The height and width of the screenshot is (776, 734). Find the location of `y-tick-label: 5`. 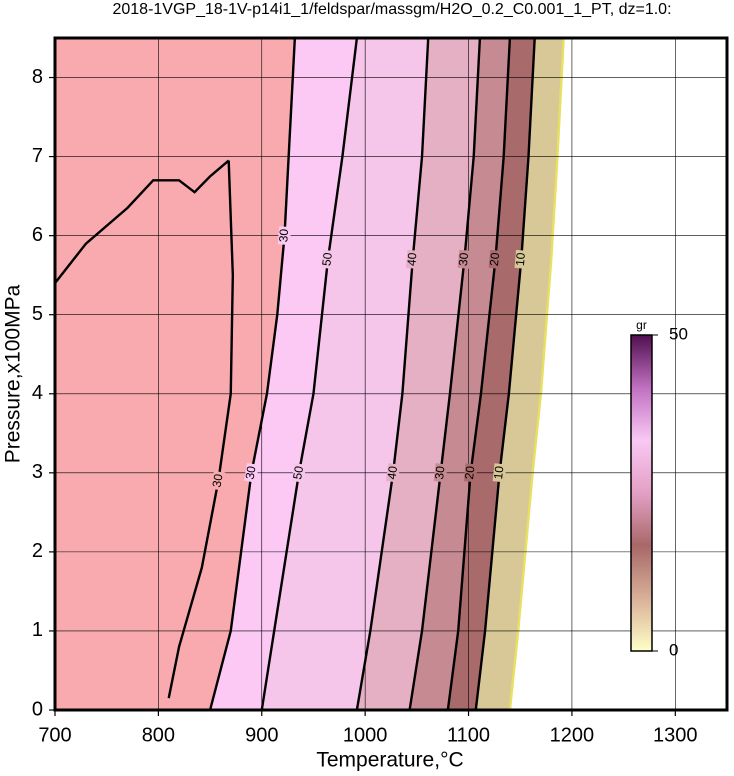

y-tick-label: 5 is located at coordinates (37, 314).